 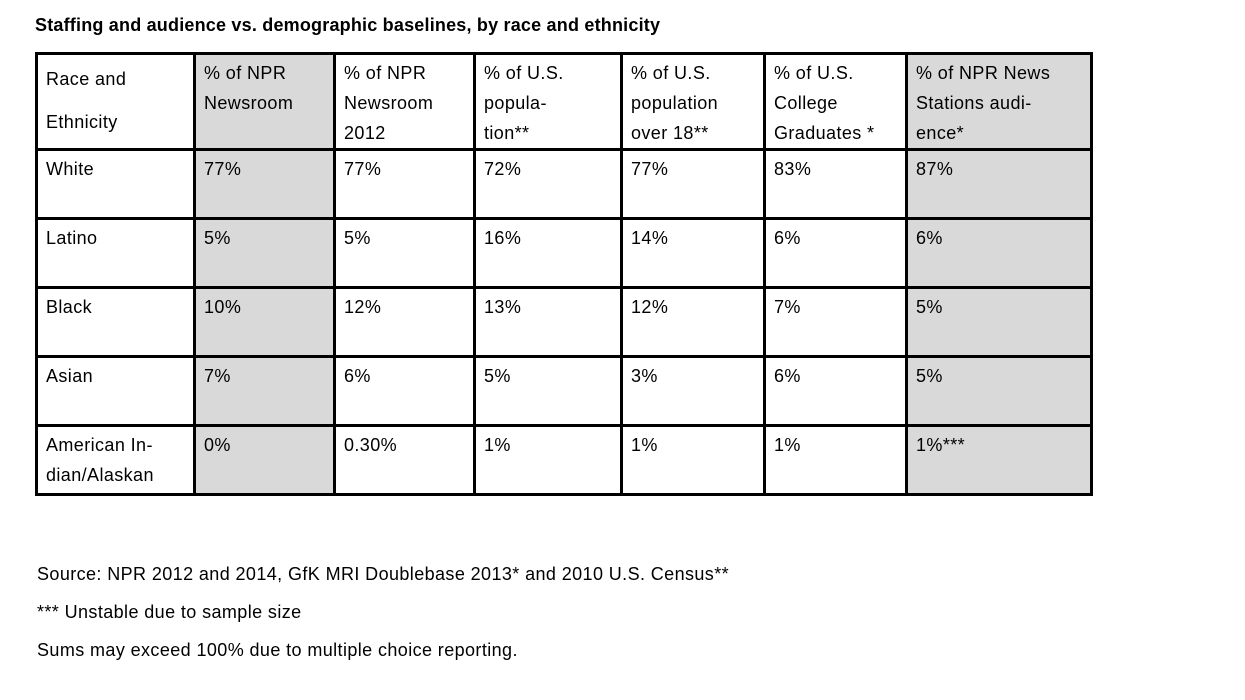 I want to click on col-header-race-ethnicity: Race and Ethnicity, so click(x=115, y=101).